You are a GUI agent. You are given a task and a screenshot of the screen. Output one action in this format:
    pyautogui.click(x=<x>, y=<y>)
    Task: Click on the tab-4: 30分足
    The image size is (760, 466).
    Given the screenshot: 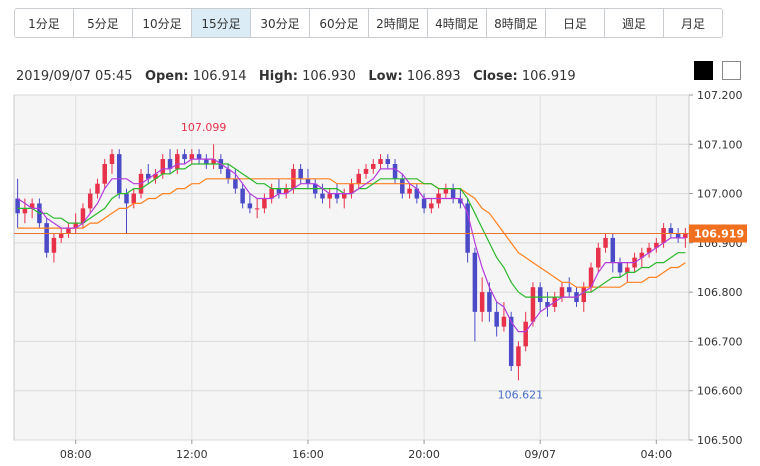 What is the action you would take?
    pyautogui.click(x=279, y=23)
    